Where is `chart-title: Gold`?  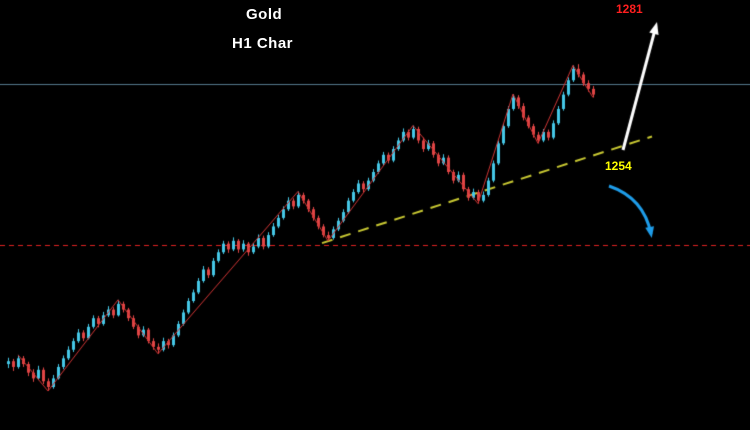
chart-title: Gold is located at coordinates (264, 14).